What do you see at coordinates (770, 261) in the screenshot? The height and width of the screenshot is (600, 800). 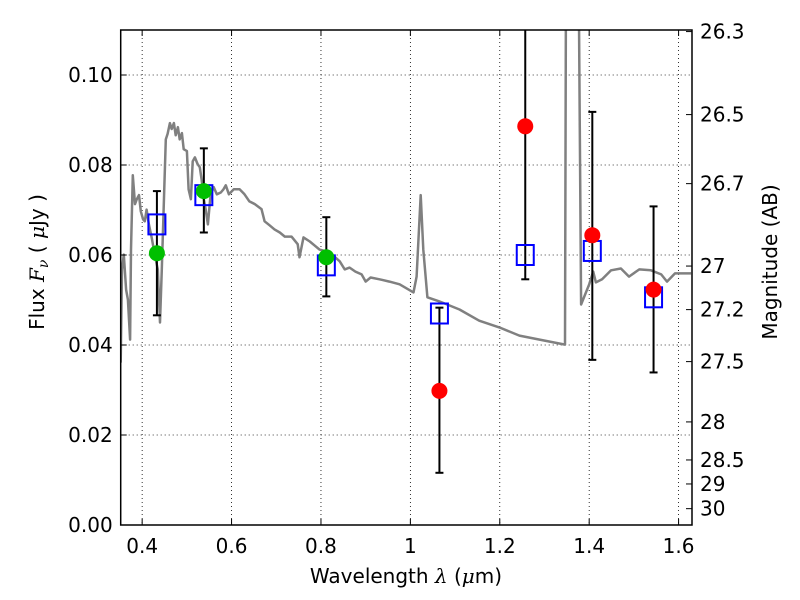 I see `y2-axis-label: Magnitude (AB)` at bounding box center [770, 261].